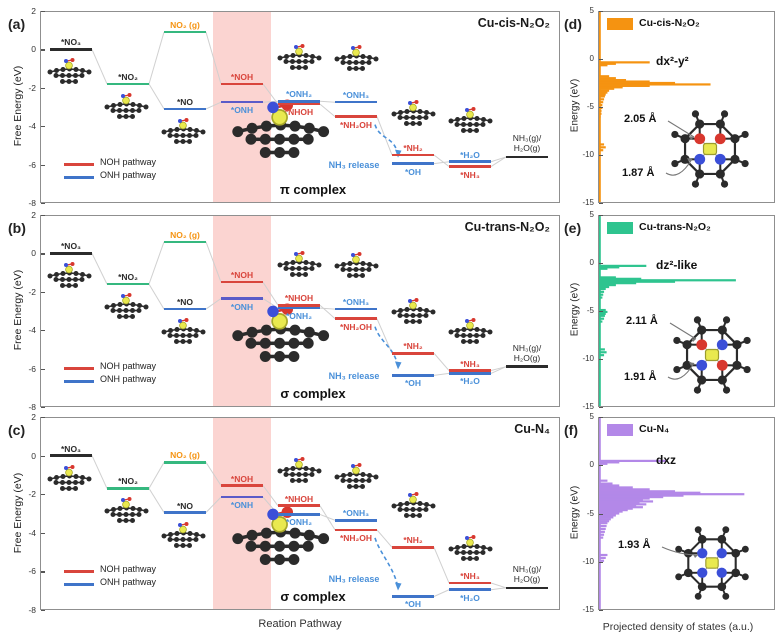  I want to click on pdos-plot-frame, so click(686, 107).